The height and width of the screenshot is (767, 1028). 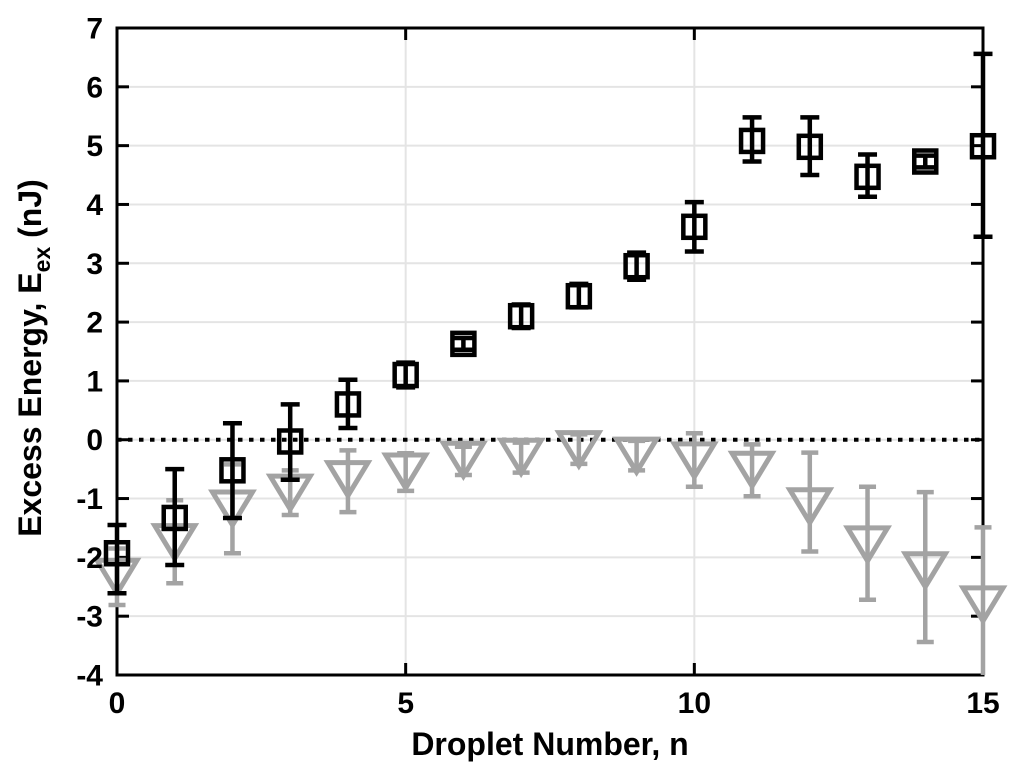 I want to click on y-tick-label: -3, so click(x=89, y=617).